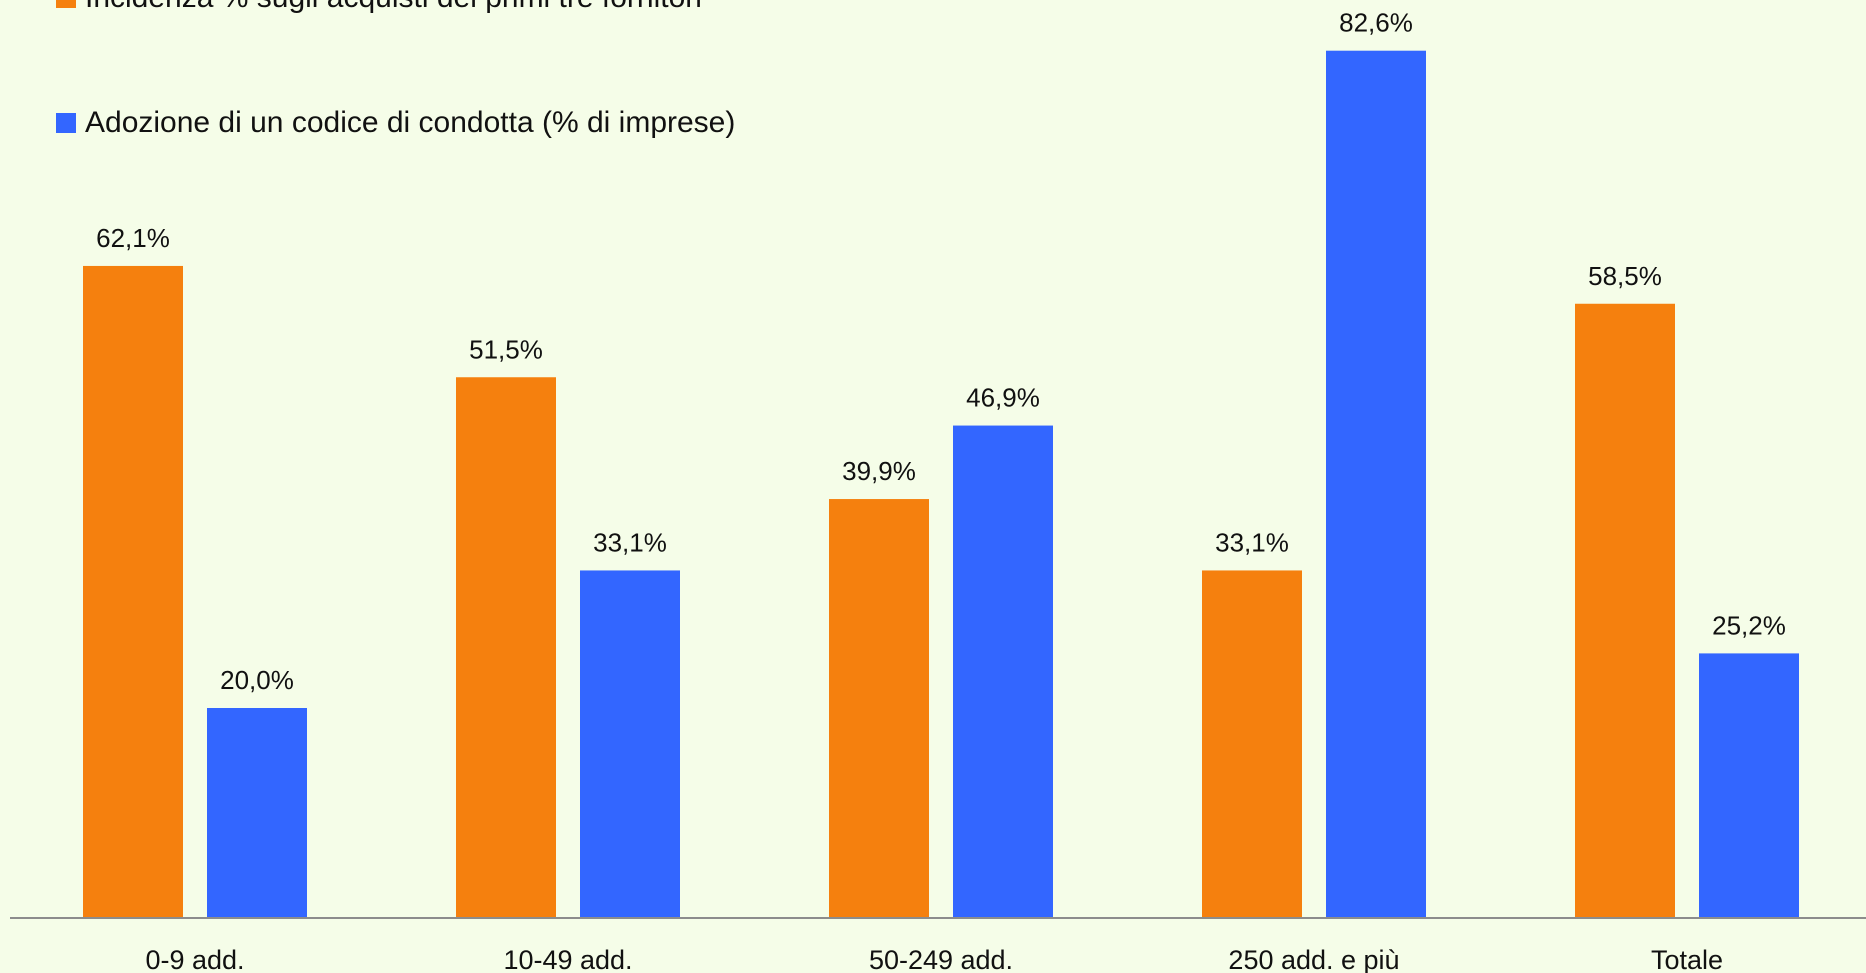  I want to click on data-label-series2-5: 25,2%, so click(1749, 625).